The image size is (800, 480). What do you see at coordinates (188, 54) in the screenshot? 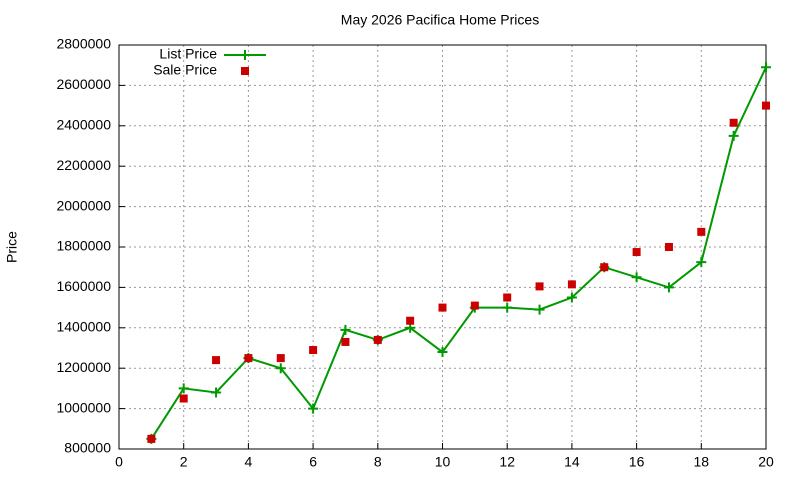
I see `legend-label: List Price` at bounding box center [188, 54].